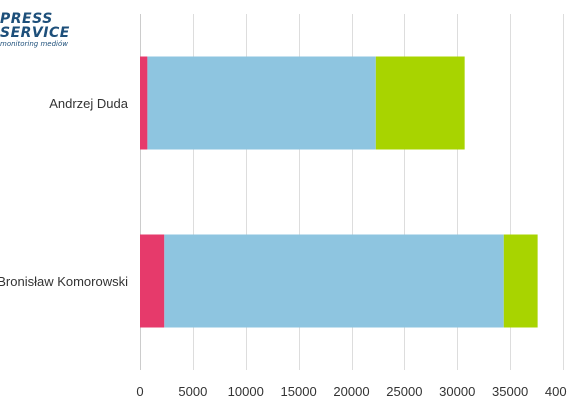  I want to click on x-tick-label: 10000, so click(246, 391).